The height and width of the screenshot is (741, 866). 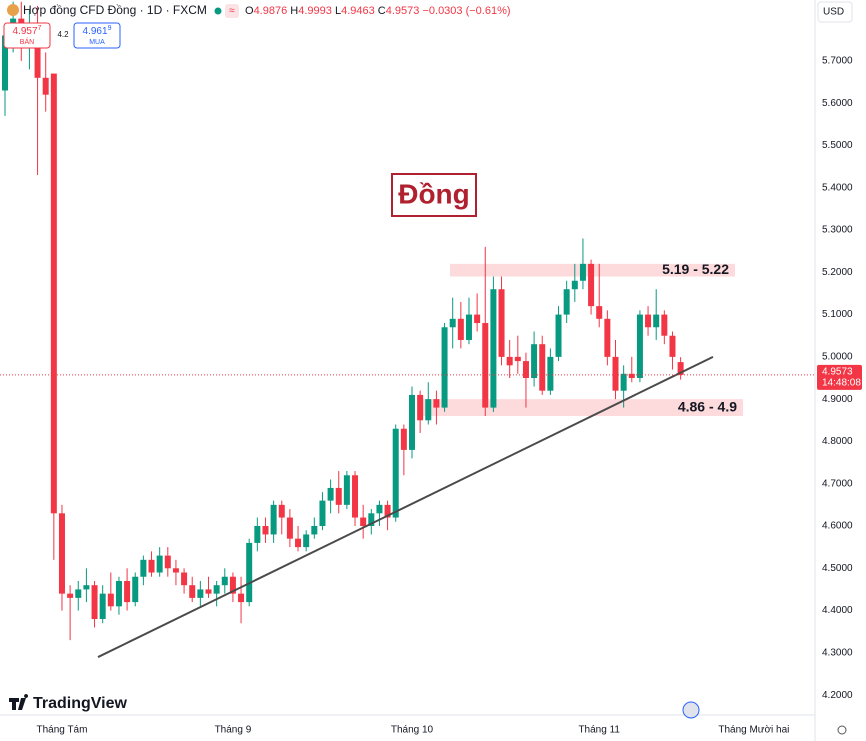 What do you see at coordinates (233, 730) in the screenshot?
I see `x-tick-label: Tháng 9` at bounding box center [233, 730].